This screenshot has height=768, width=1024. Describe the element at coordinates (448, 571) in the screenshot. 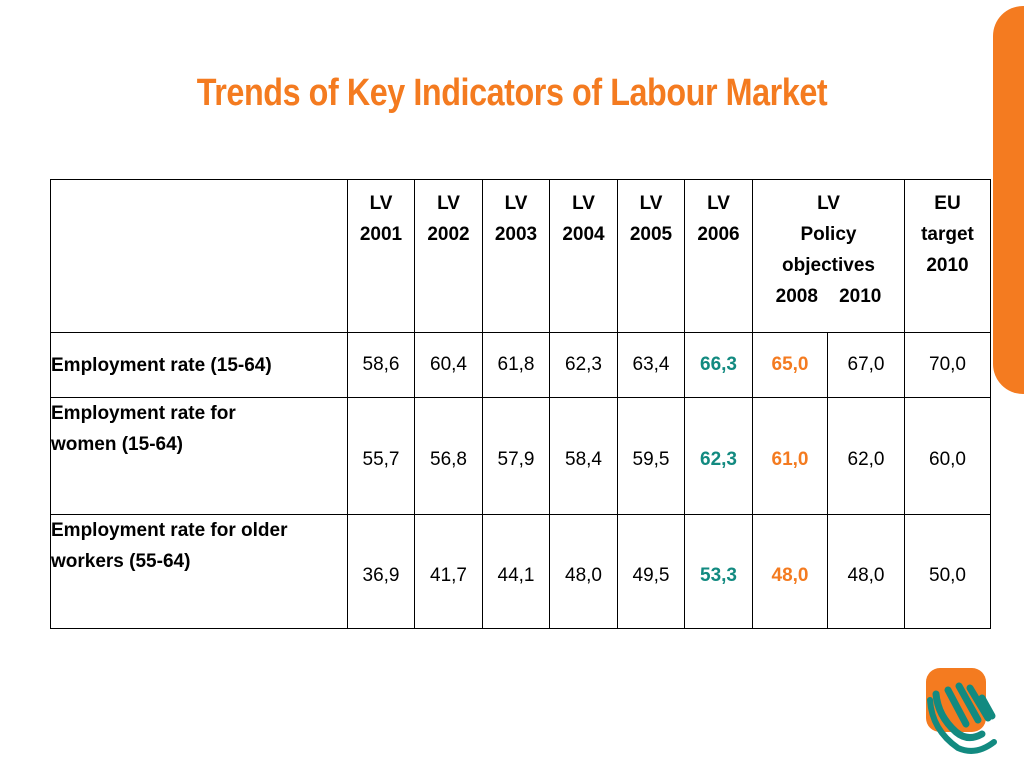

I see `cell-value: 41,7` at that location.